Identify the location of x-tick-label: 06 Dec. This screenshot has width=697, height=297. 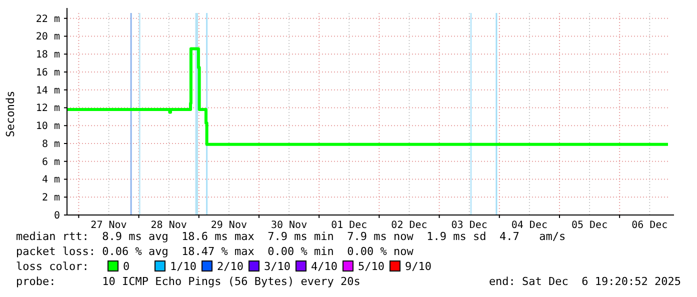
(650, 225).